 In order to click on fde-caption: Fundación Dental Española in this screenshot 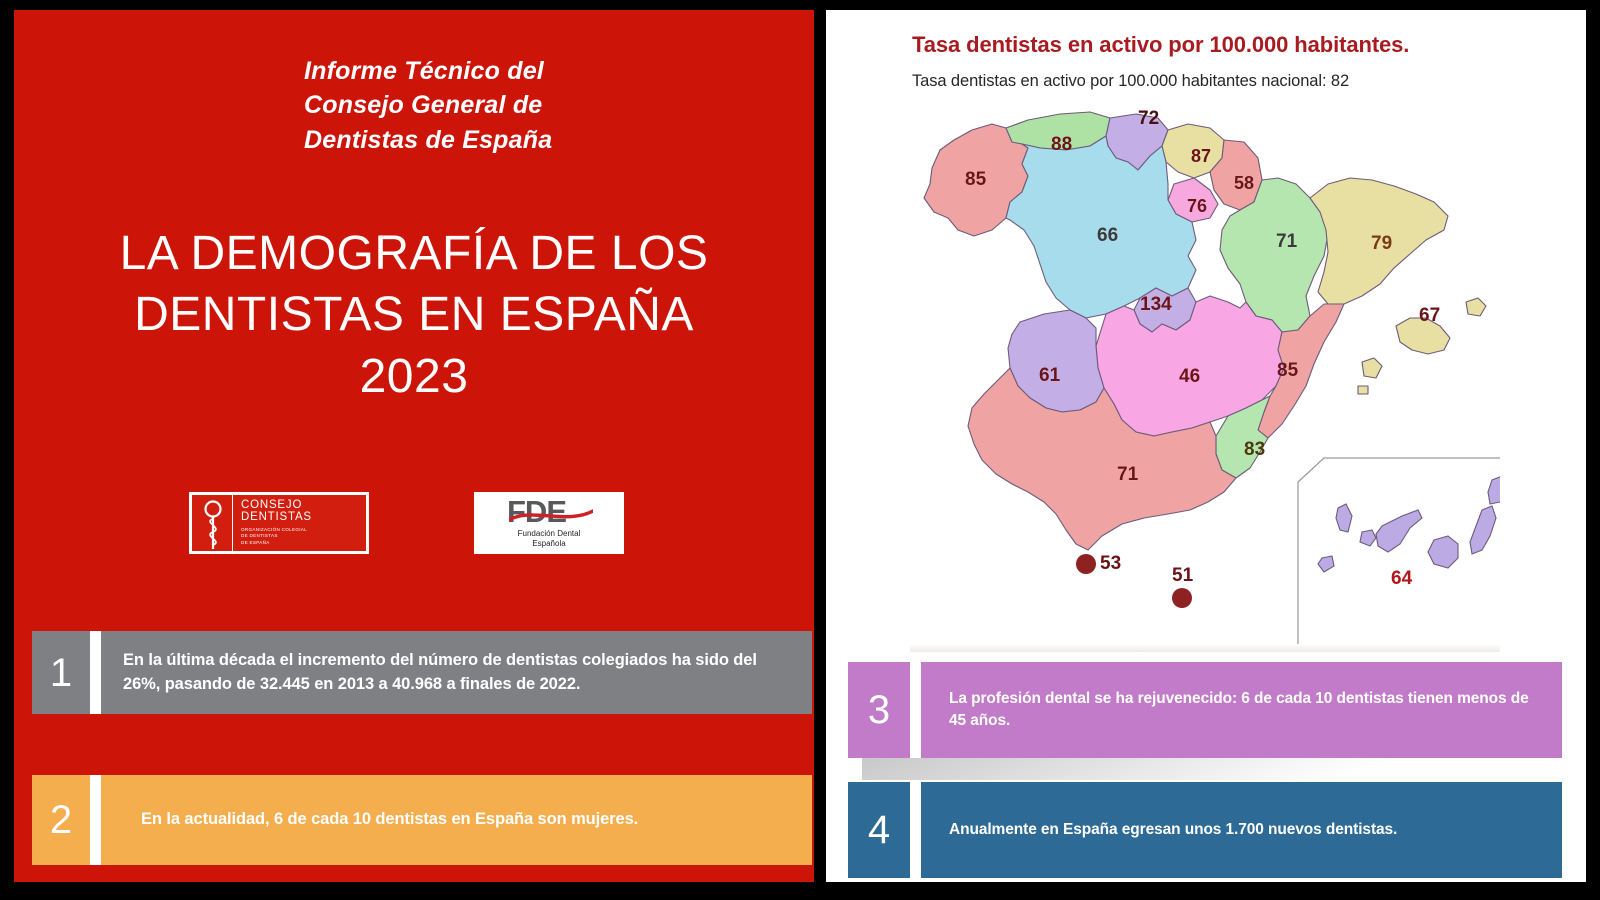, I will do `click(549, 539)`.